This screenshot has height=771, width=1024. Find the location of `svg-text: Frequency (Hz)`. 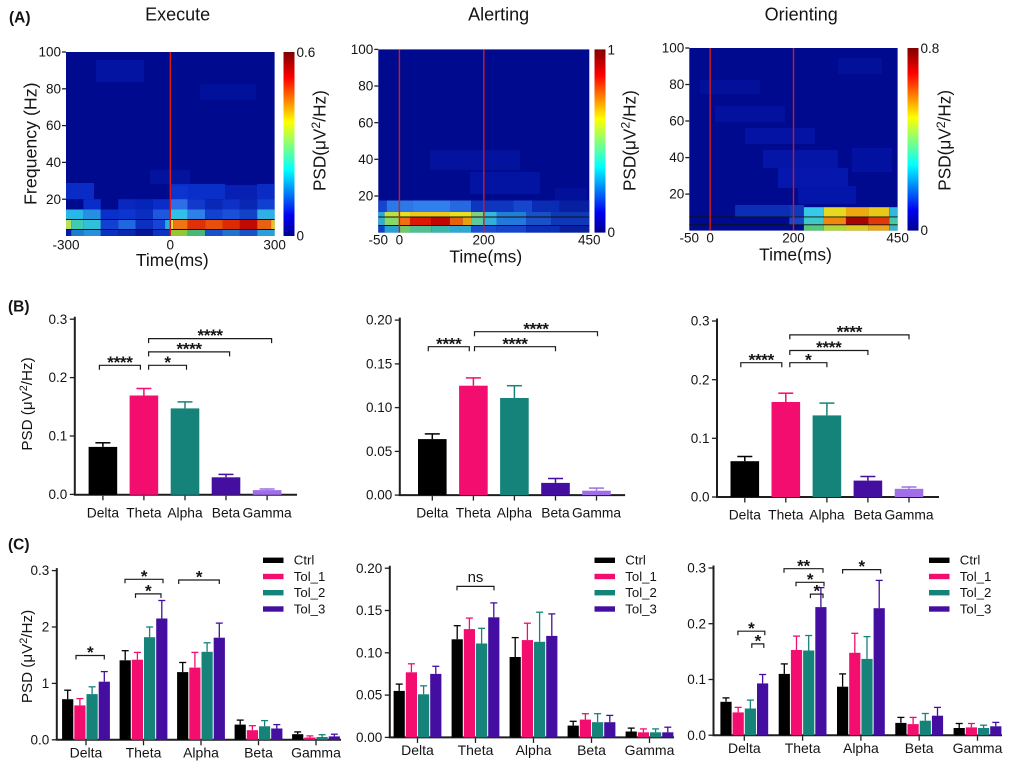

svg-text: Frequency (Hz) is located at coordinates (30, 143).